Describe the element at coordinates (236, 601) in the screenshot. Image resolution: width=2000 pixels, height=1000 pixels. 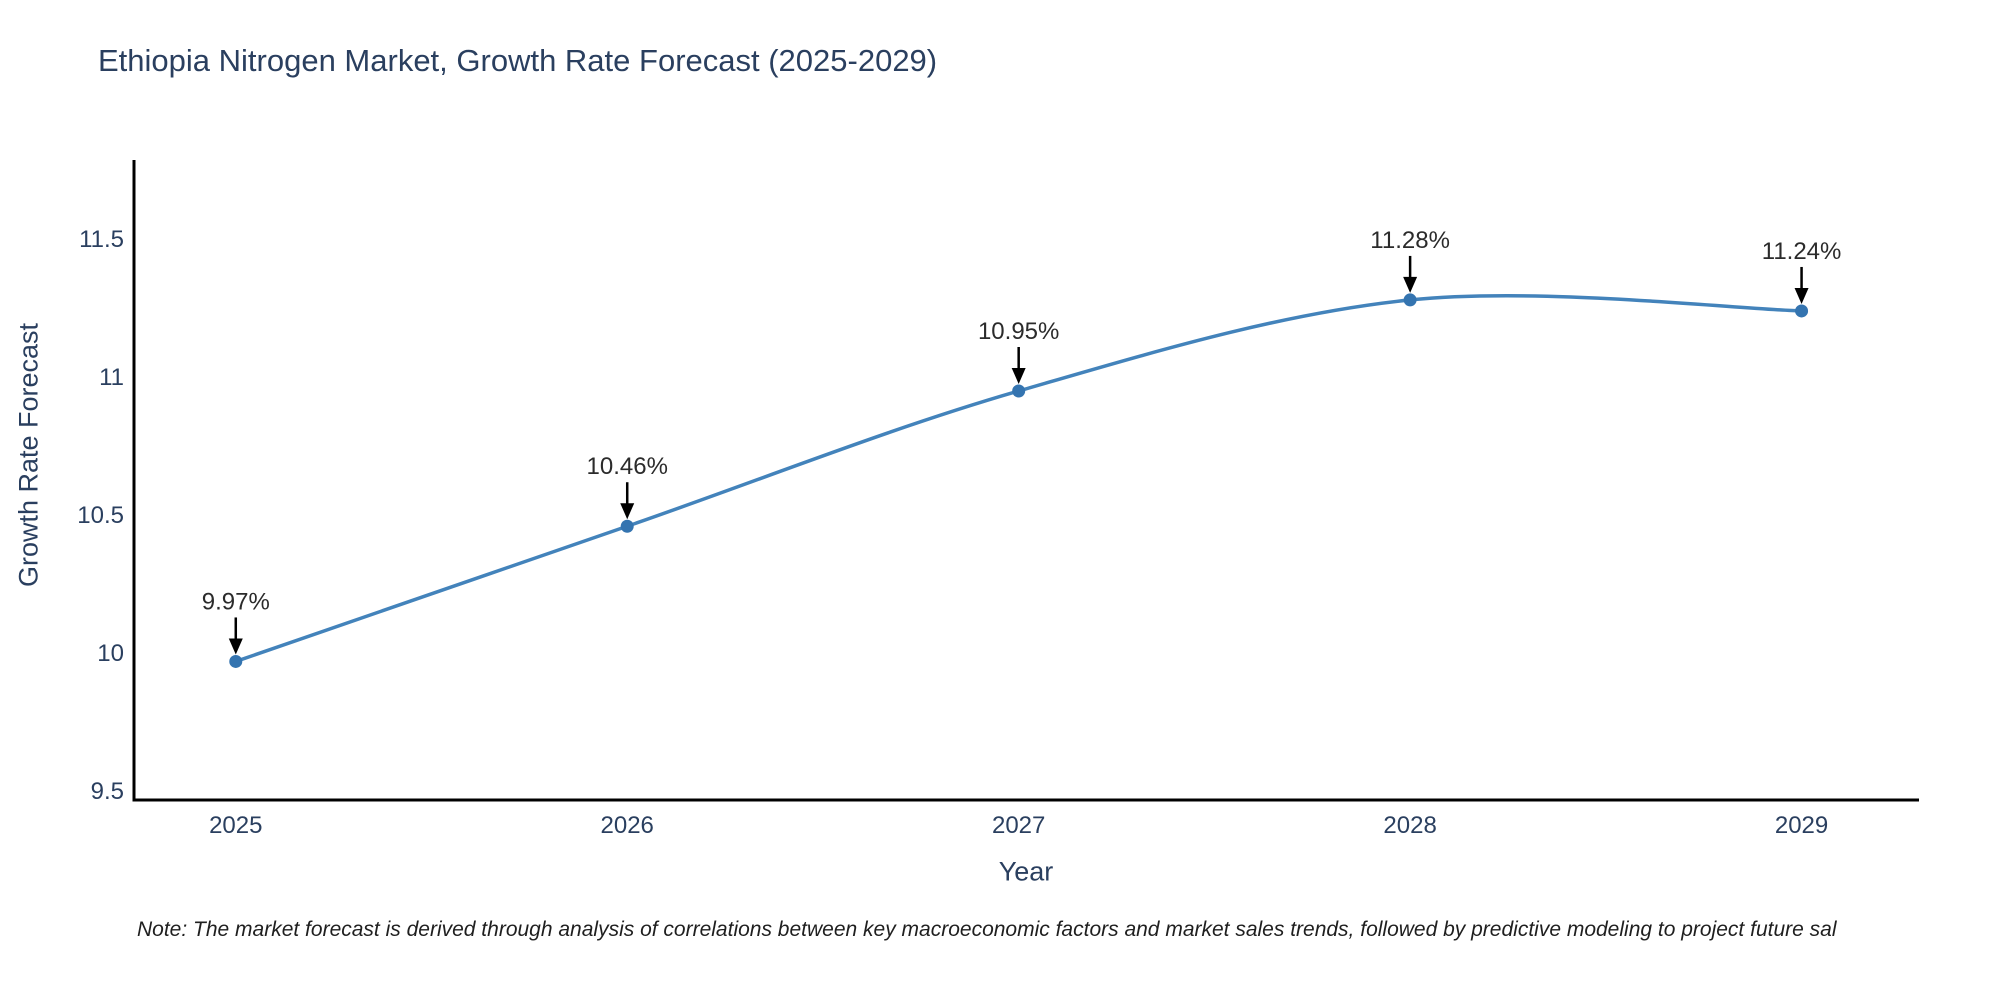
I see `data-point-label: 9.97%` at that location.